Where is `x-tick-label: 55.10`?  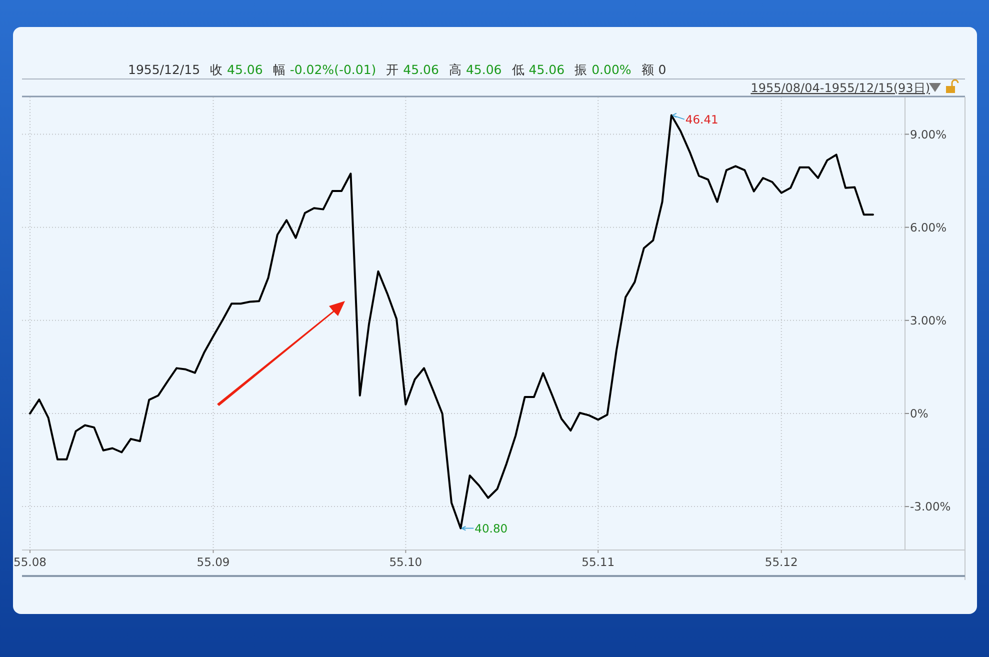
x-tick-label: 55.10 is located at coordinates (405, 562).